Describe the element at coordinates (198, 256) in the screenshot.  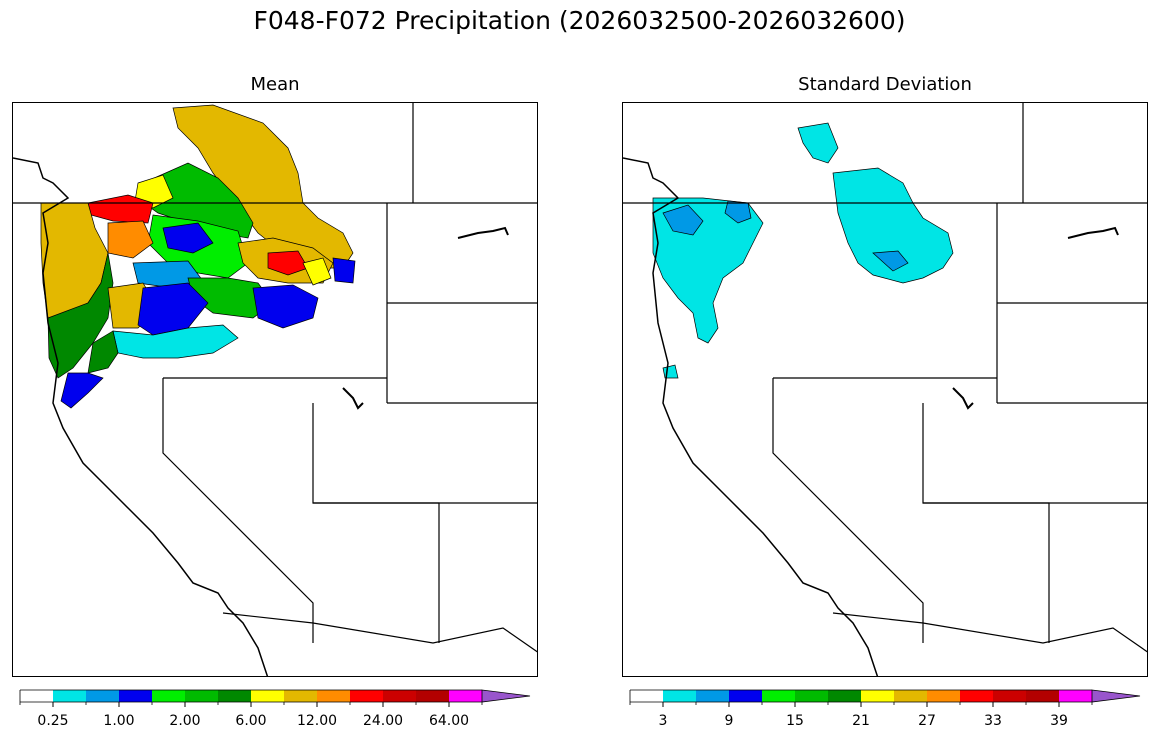
I see `mean-precip-basins` at that location.